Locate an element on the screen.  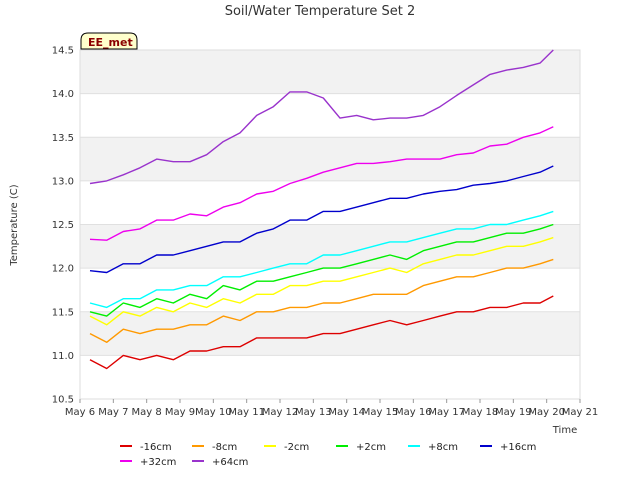
x-tick-label: May 15 is located at coordinates (380, 412).